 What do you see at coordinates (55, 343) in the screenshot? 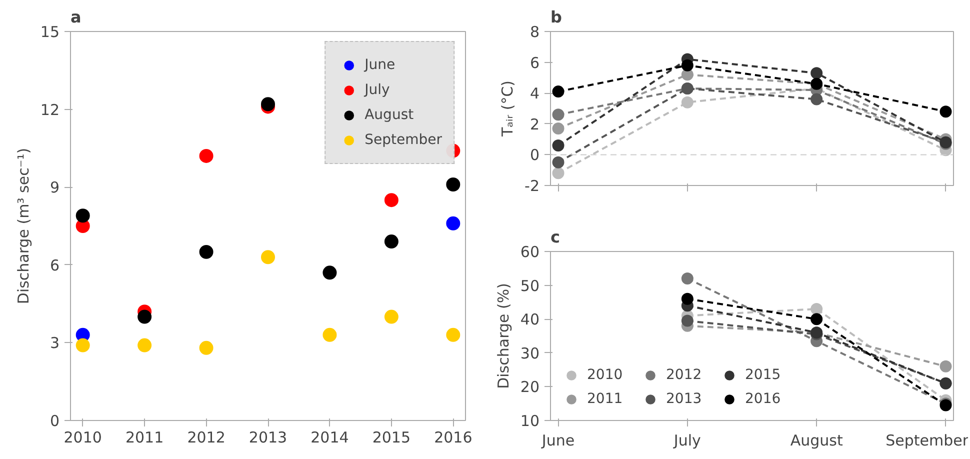
I see `y-tick-label: 3` at bounding box center [55, 343].